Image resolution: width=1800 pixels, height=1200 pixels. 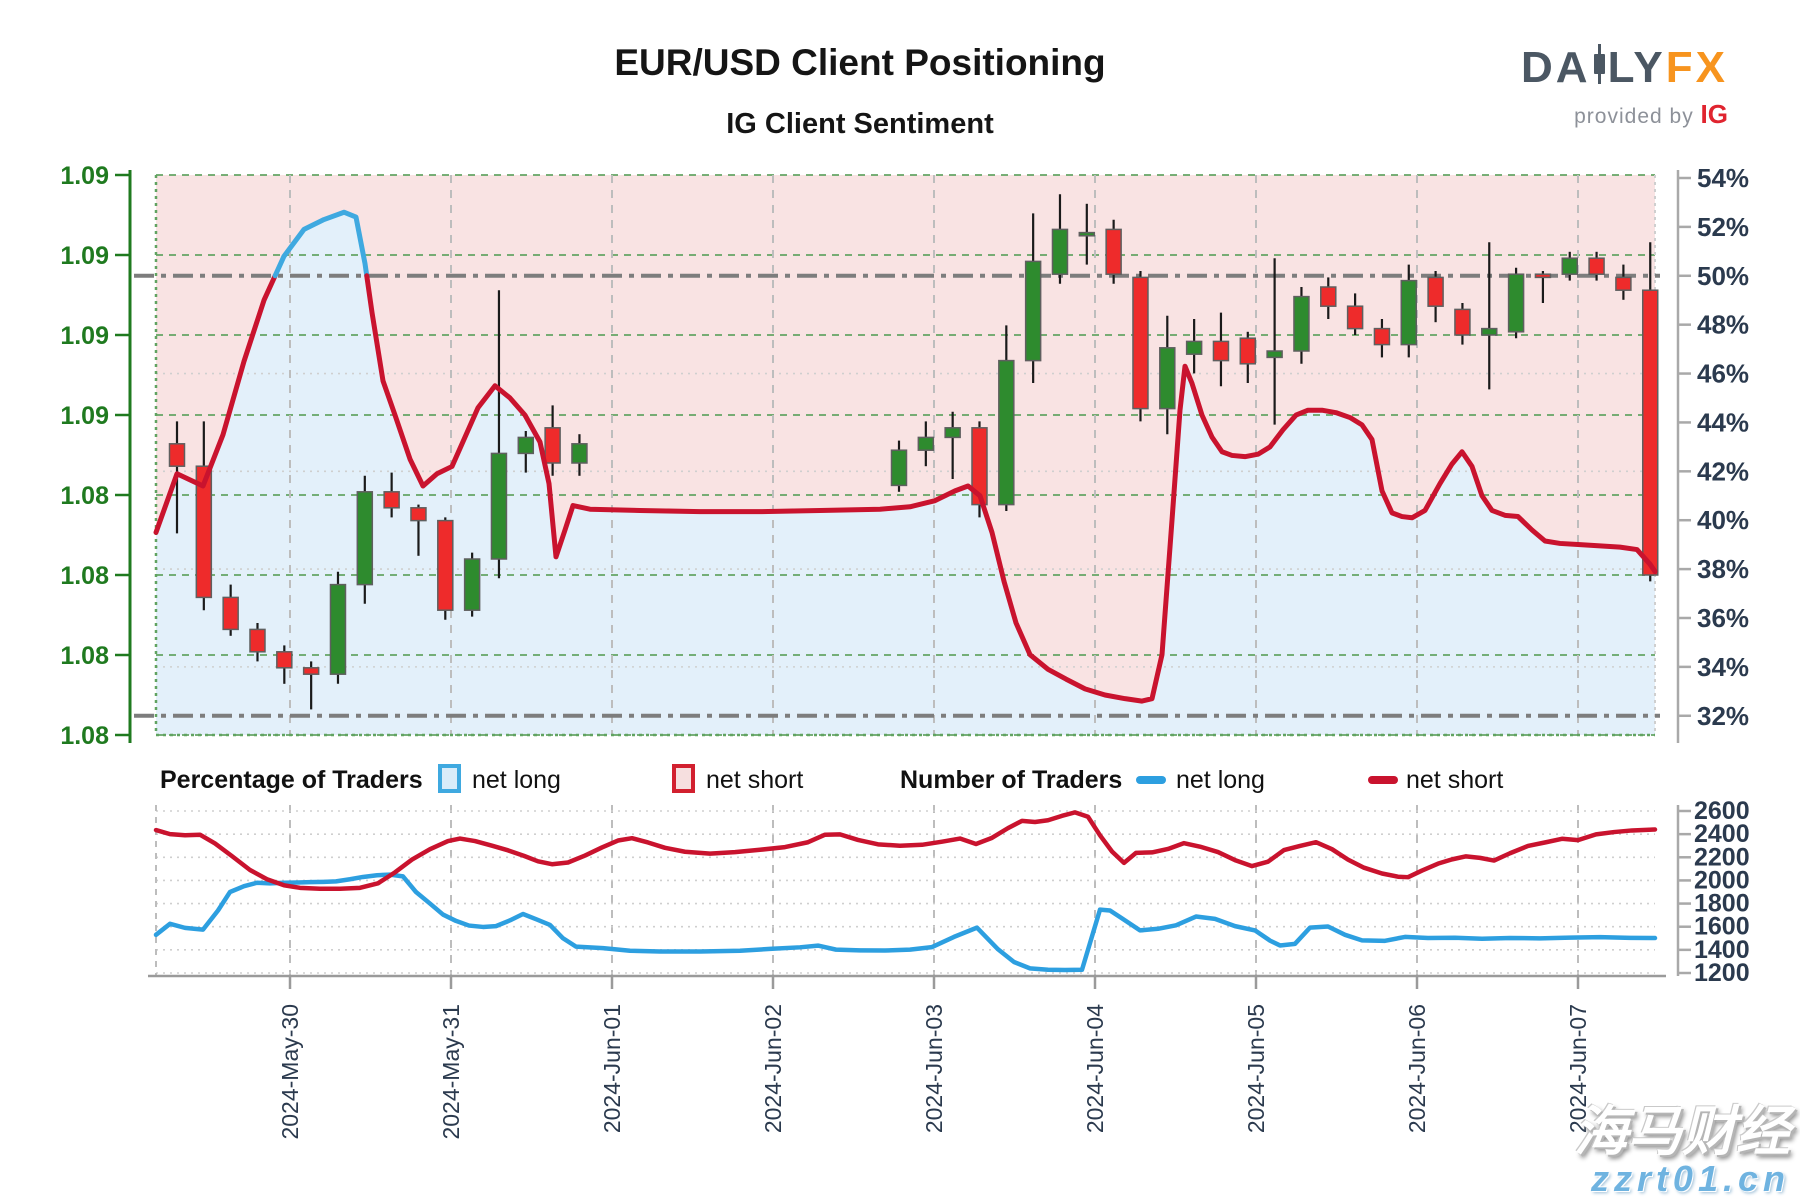 What do you see at coordinates (1682, 1131) in the screenshot?
I see `watermark-chinese: 海马财经` at bounding box center [1682, 1131].